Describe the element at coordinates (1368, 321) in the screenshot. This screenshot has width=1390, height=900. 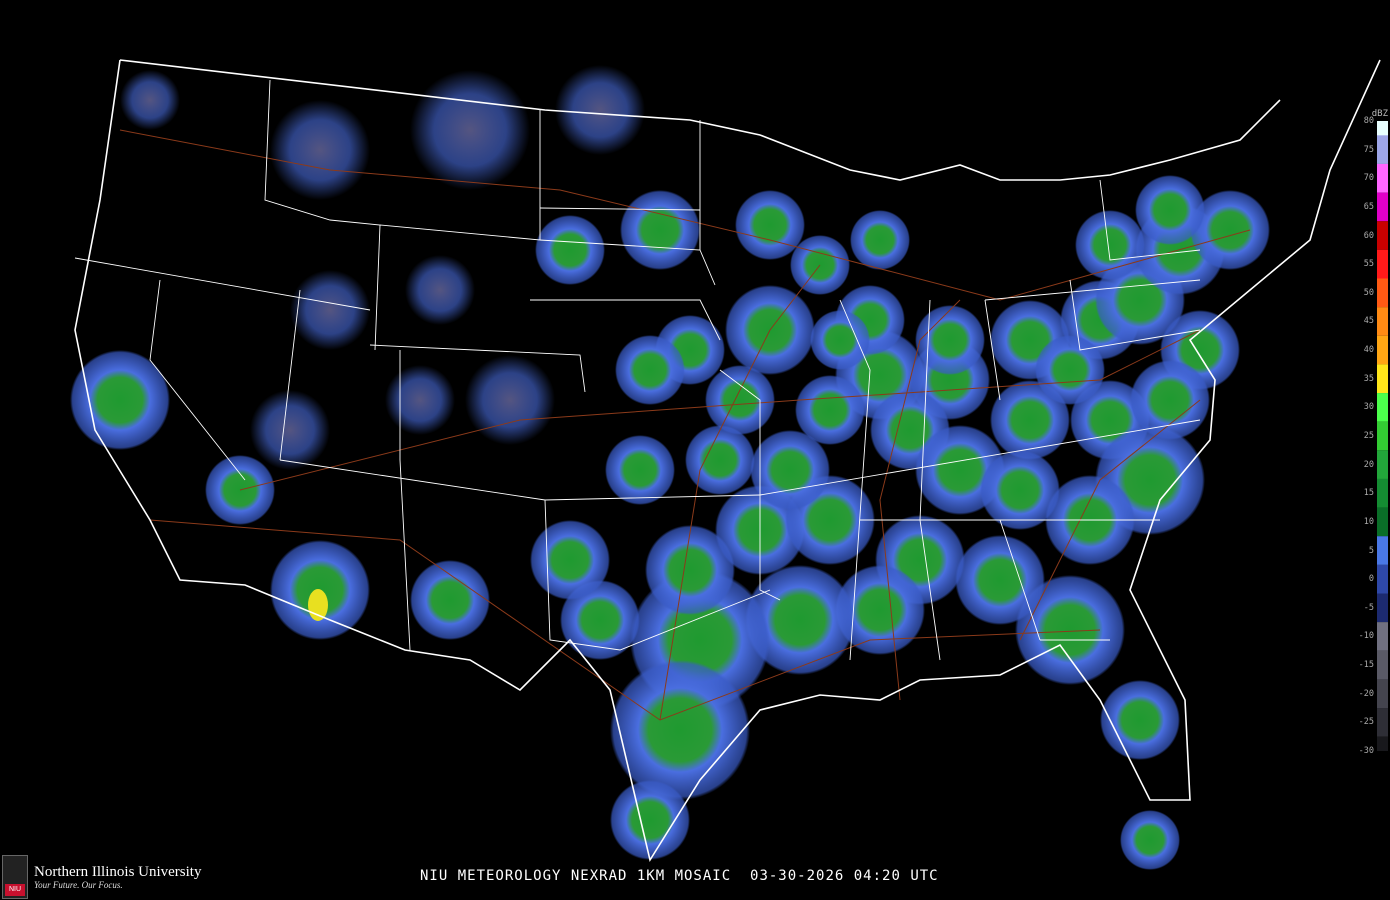
I see `legend-tick: 45` at that location.